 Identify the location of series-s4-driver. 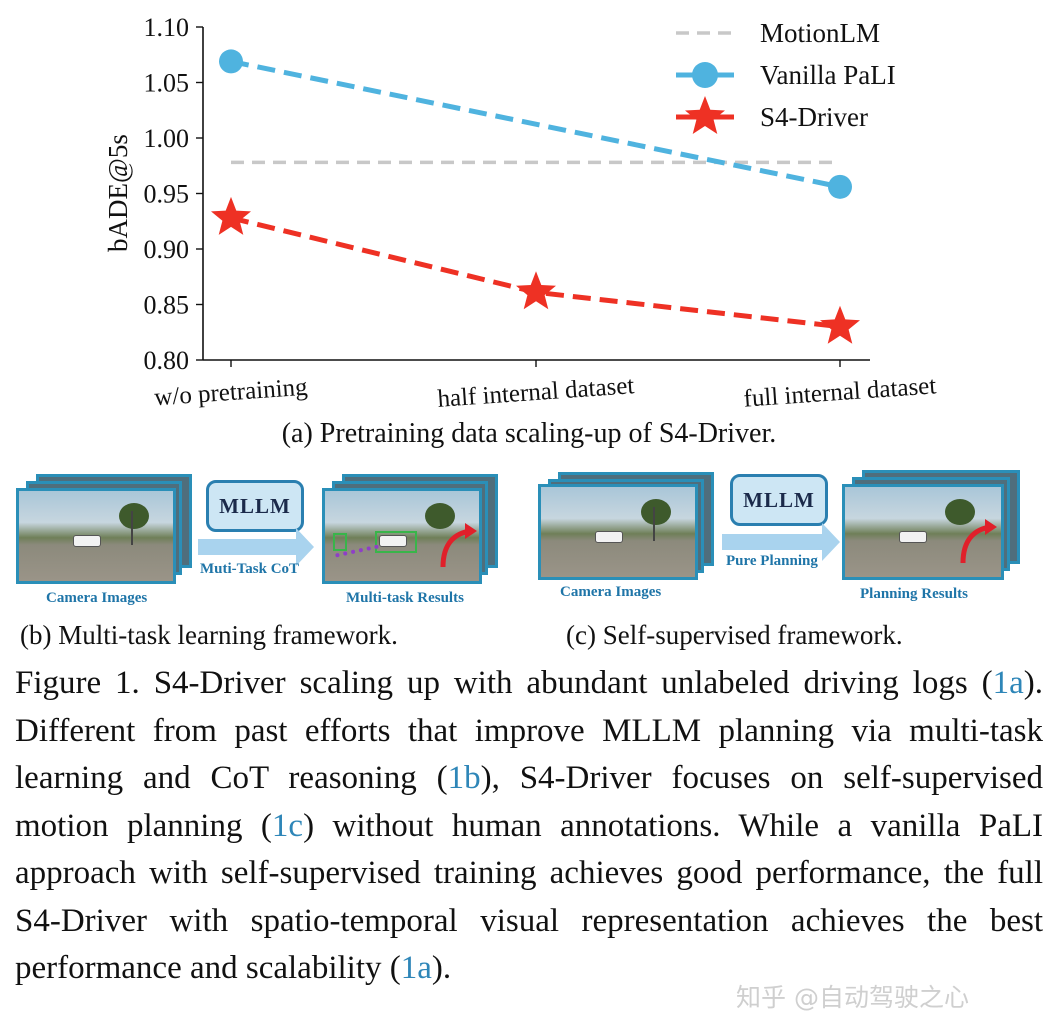
(535, 270).